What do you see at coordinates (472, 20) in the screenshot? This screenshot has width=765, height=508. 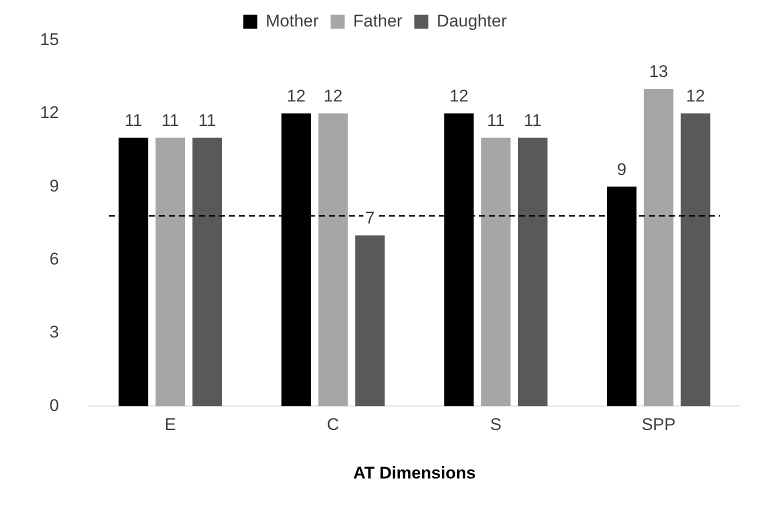 I see `legend-label: Daughter` at bounding box center [472, 20].